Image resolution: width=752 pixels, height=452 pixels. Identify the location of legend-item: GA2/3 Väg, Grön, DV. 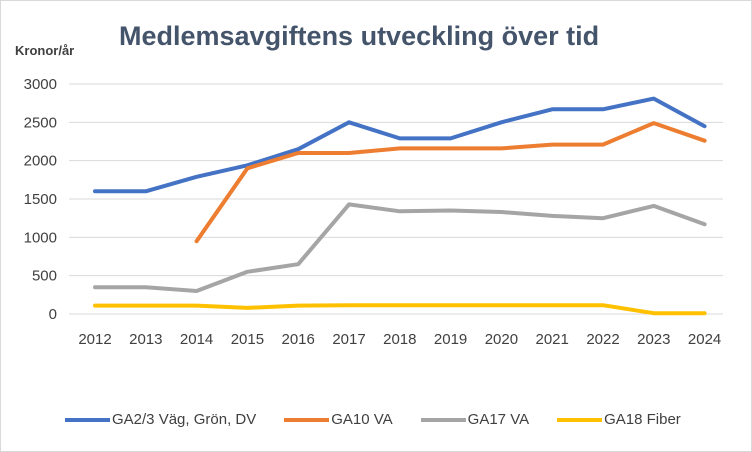
(160, 419).